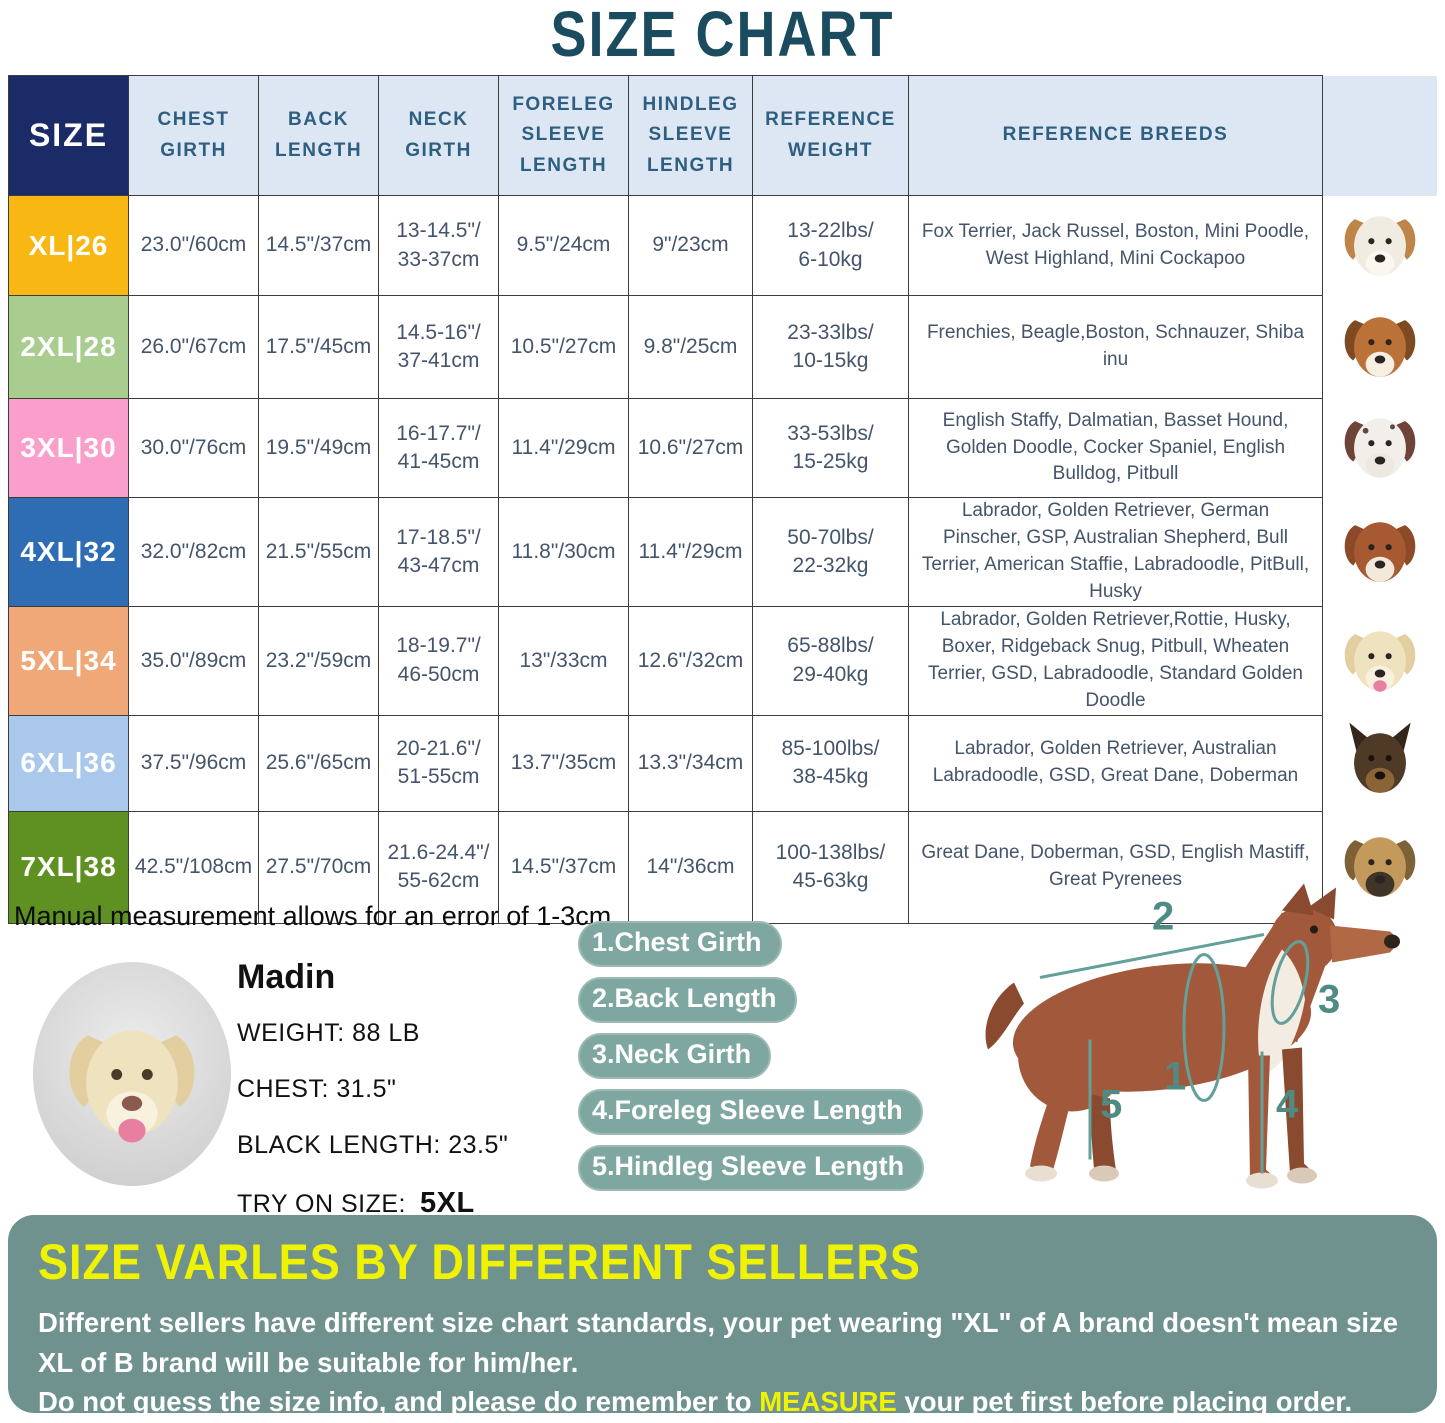  I want to click on chest-girth-cell: 30.0"/76cm, so click(193, 448).